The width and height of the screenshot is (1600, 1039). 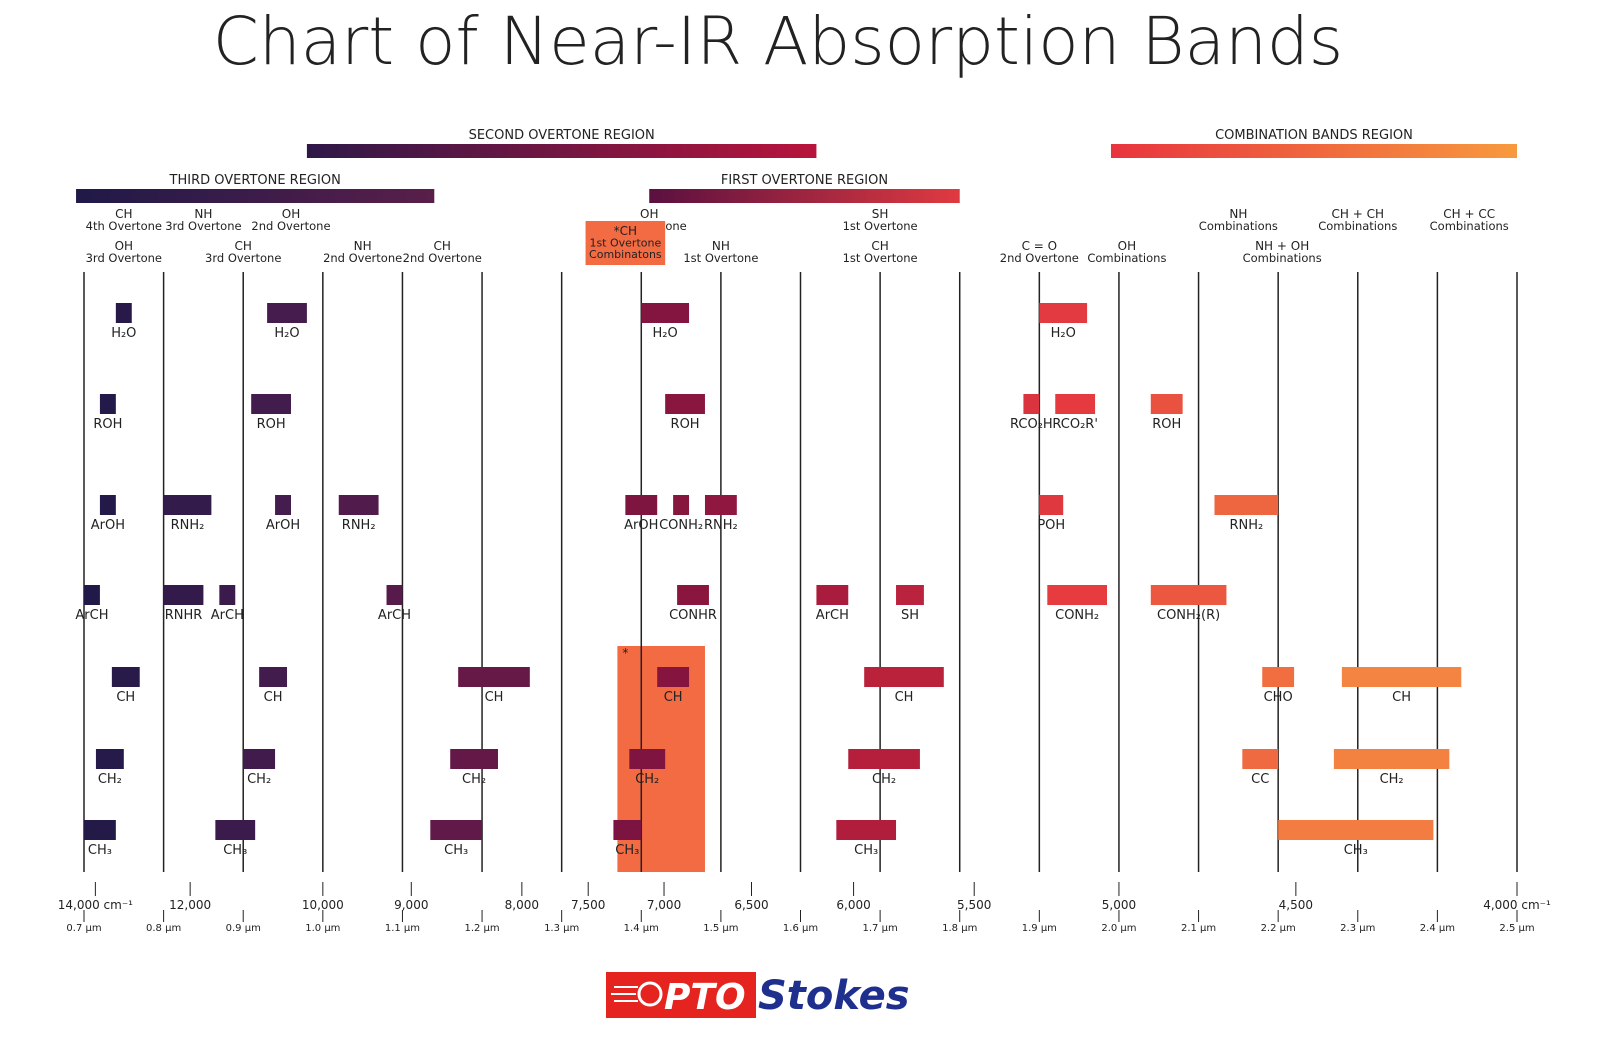 What do you see at coordinates (804, 180) in the screenshot?
I see `region-label: FIRST OVERTONE REGION` at bounding box center [804, 180].